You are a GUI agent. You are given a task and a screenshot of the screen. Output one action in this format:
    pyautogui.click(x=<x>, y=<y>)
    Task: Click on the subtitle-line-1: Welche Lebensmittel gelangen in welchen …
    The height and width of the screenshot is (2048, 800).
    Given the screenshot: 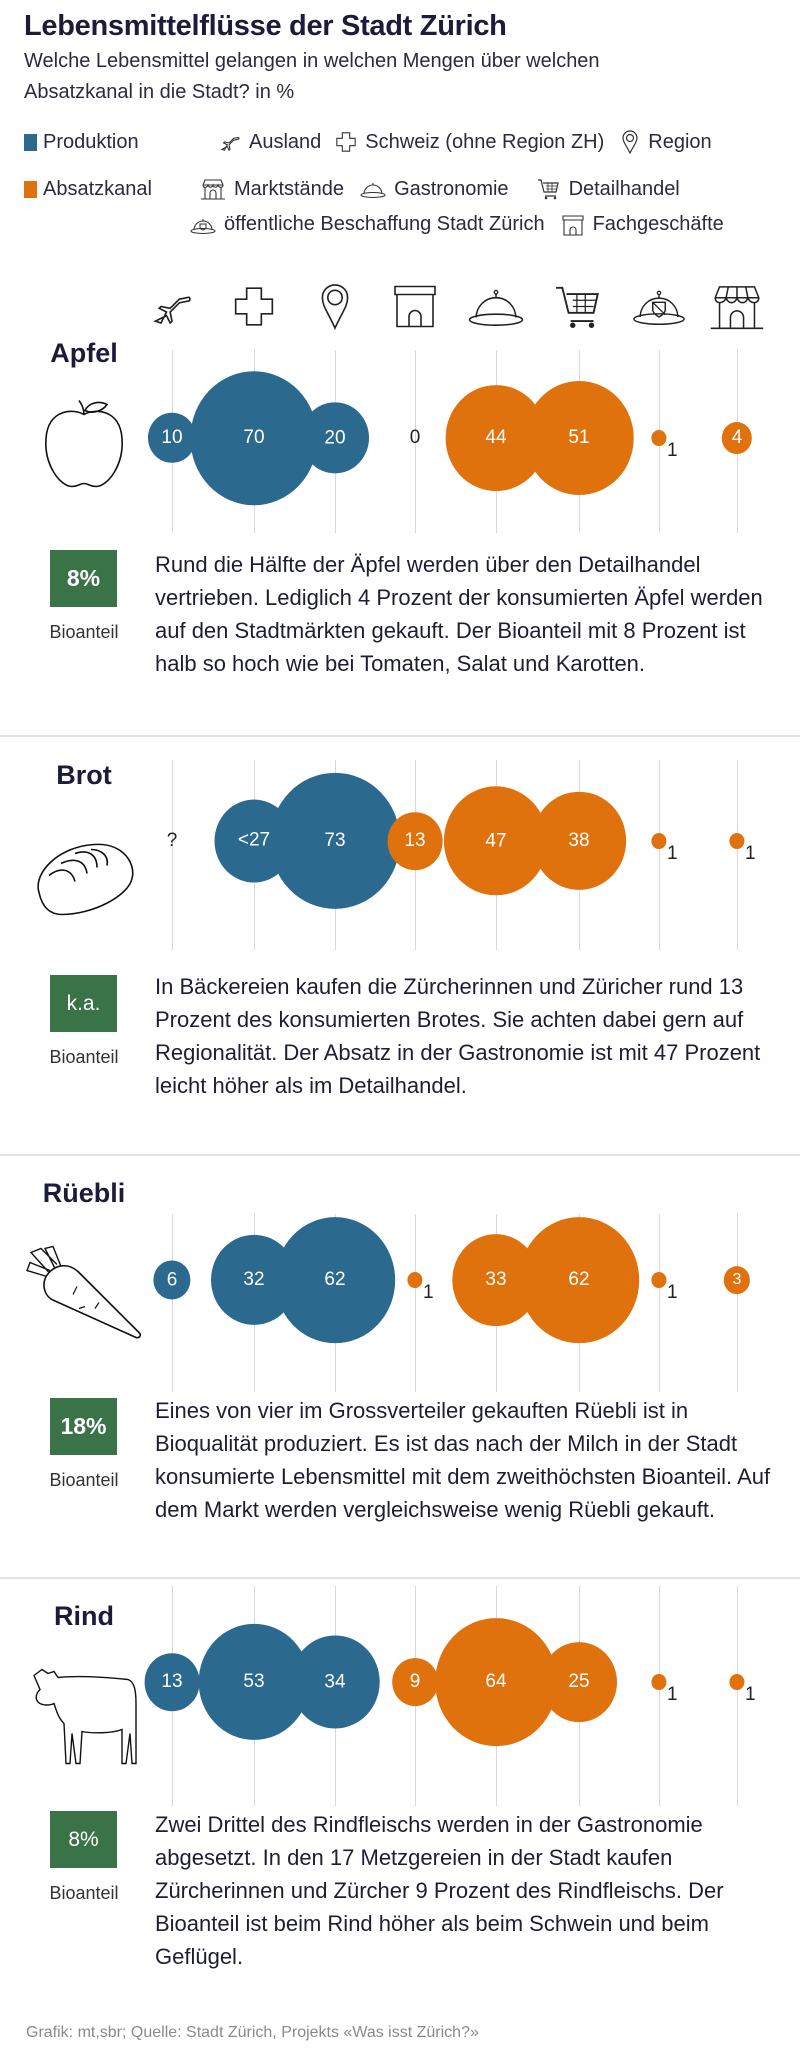 What is the action you would take?
    pyautogui.click(x=312, y=61)
    